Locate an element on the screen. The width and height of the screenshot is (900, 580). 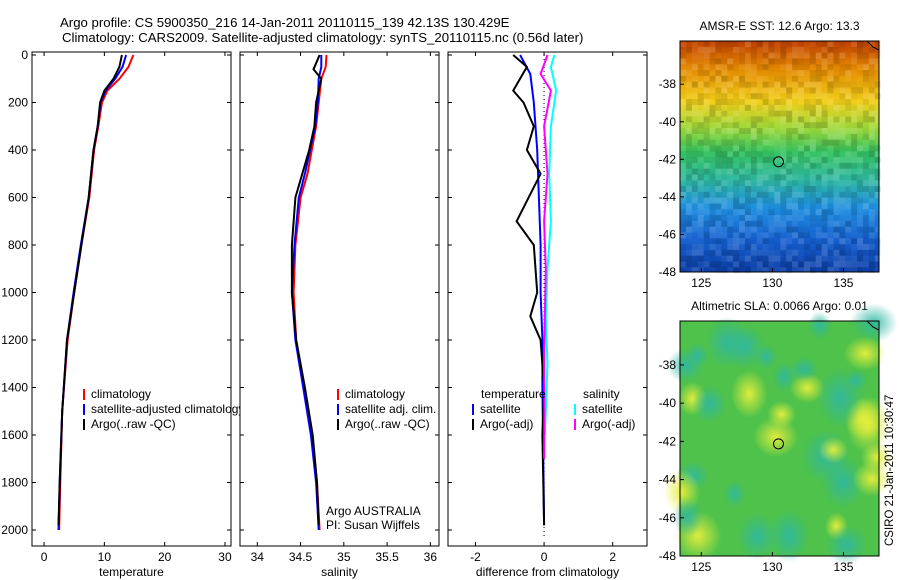
timestamp-label: CSIRO 21-Jan-2011 10:30:47 is located at coordinates (890, 470).